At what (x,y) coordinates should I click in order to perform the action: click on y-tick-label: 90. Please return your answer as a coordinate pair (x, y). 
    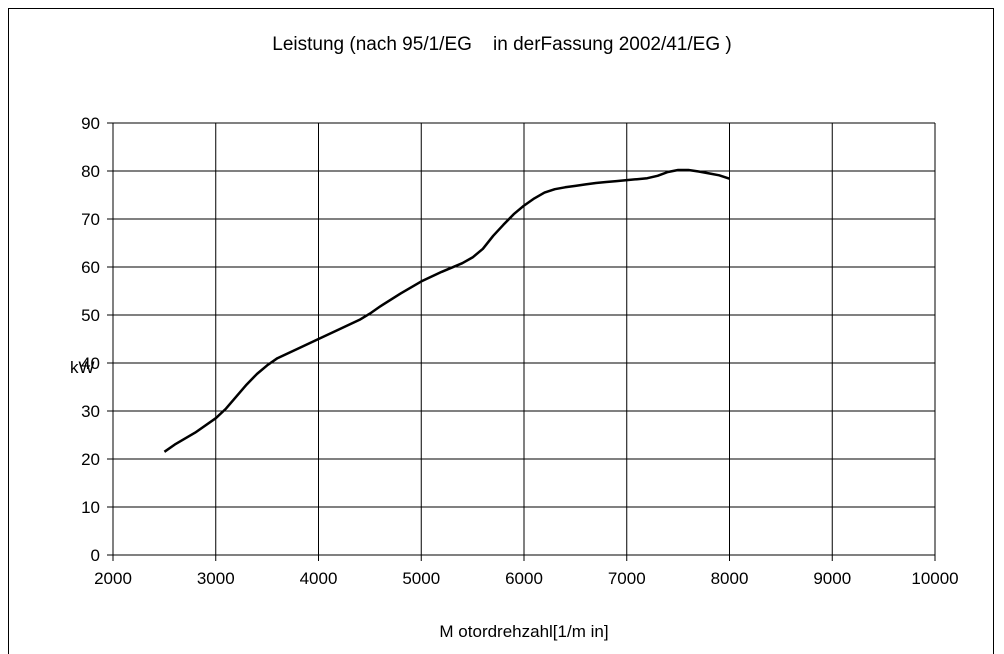
    Looking at the image, I should click on (90, 123).